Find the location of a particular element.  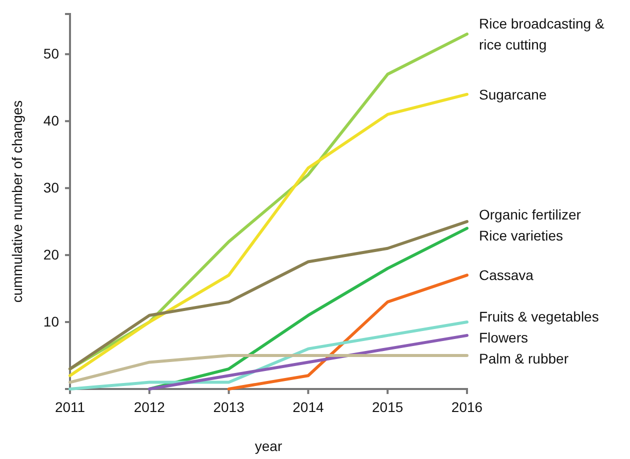

y-tick-label: 30 is located at coordinates (51, 188).